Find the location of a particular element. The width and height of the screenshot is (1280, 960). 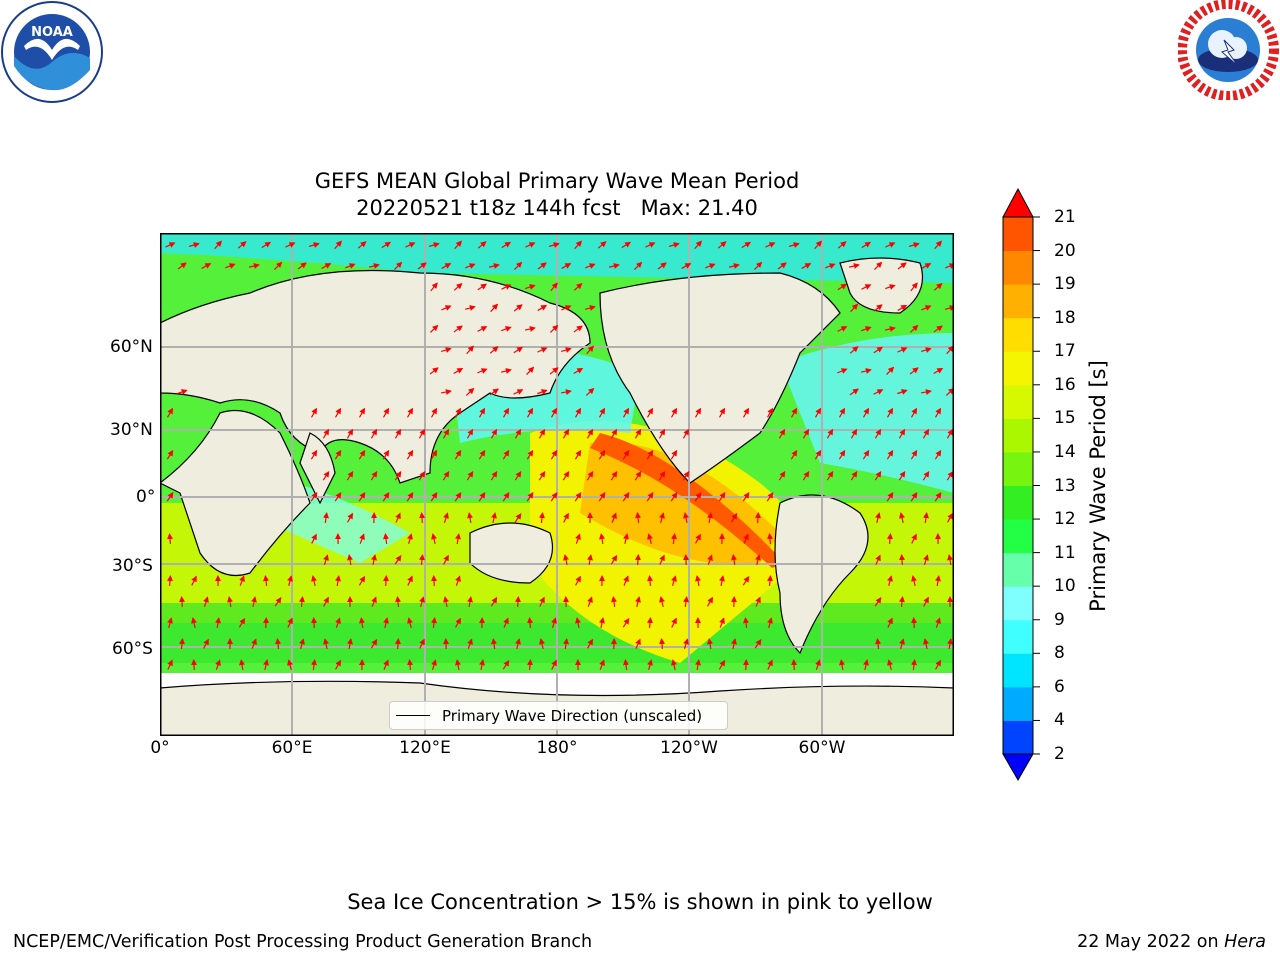

colorbar-tick-label: 4 is located at coordinates (1059, 720).